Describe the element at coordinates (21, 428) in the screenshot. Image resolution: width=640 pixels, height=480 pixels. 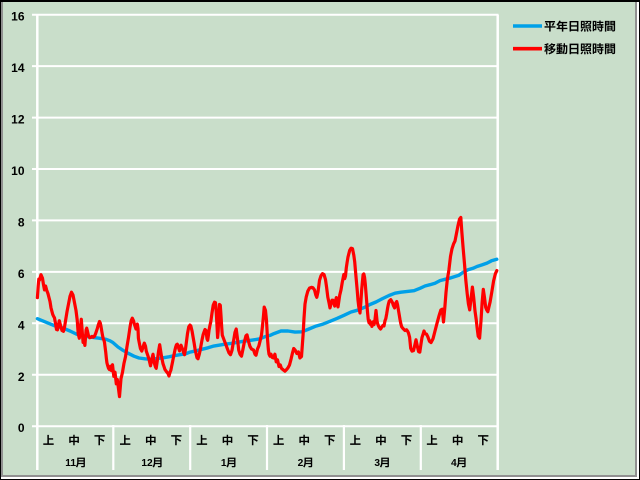
I see `svg-text: 0` at that location.